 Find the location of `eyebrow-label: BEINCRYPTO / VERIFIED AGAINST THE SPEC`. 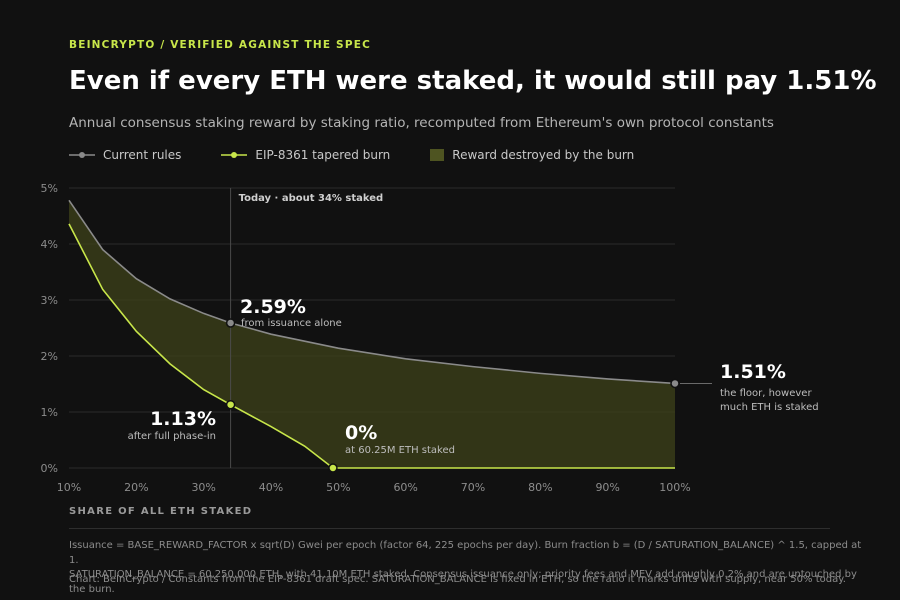

eyebrow-label: BEINCRYPTO / VERIFIED AGAINST THE SPEC is located at coordinates (220, 45).